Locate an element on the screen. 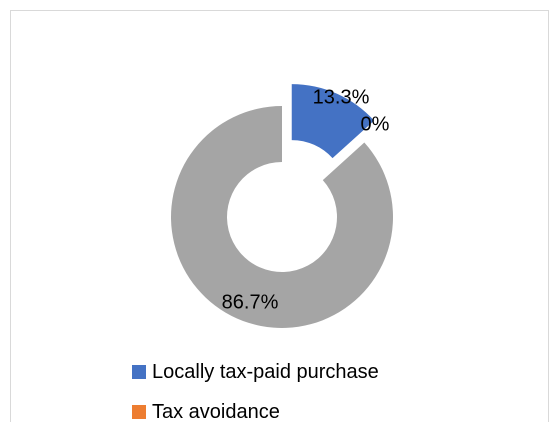 The width and height of the screenshot is (551, 432). legend-swatch-orange is located at coordinates (139, 412).